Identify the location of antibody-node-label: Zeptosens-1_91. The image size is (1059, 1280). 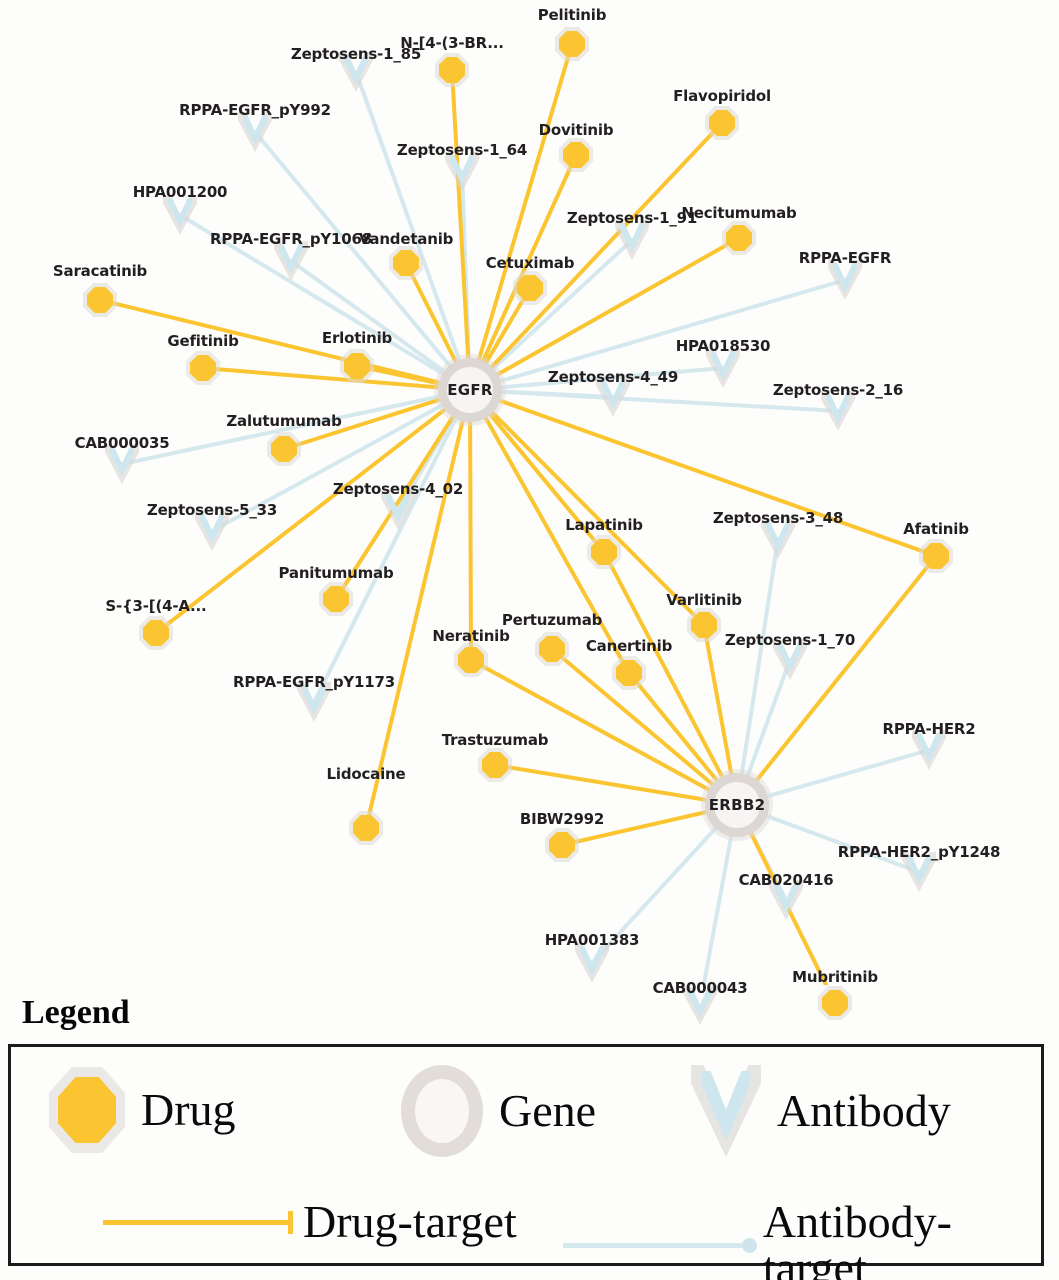
(632, 218).